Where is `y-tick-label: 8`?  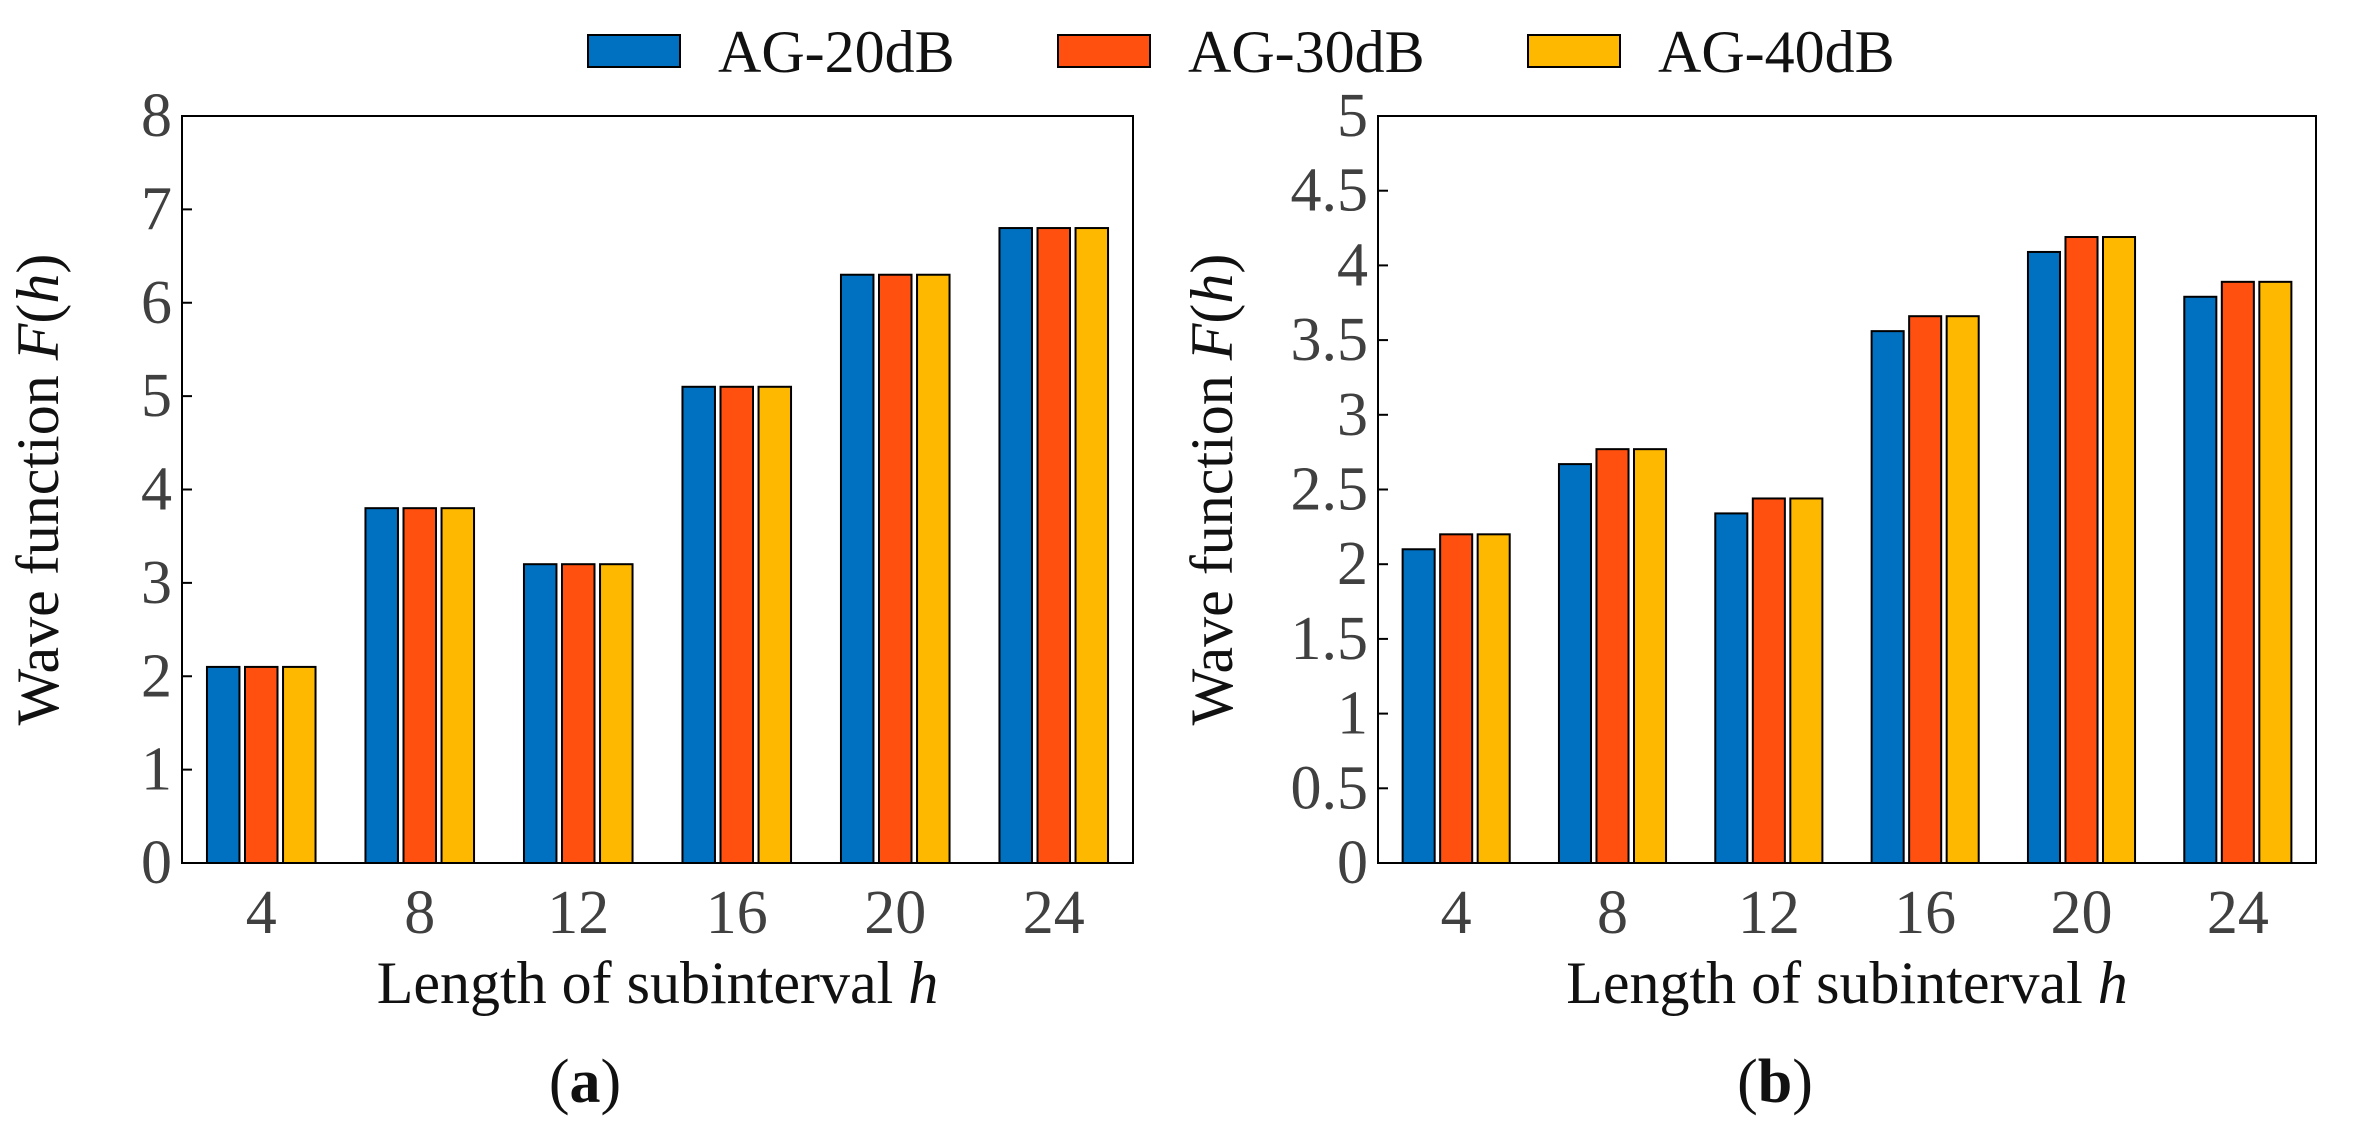 y-tick-label: 8 is located at coordinates (156, 116).